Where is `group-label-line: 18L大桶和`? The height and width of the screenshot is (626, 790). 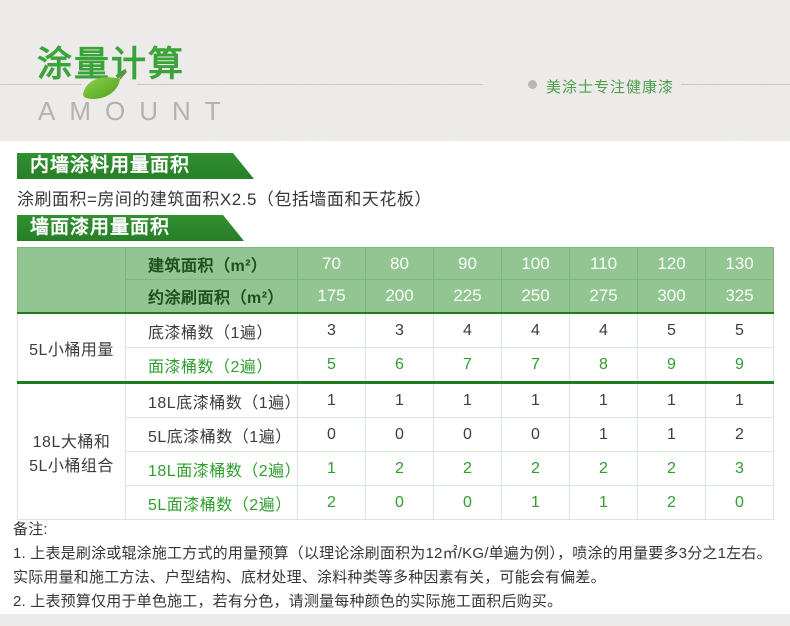
group-label-line: 18L大桶和 is located at coordinates (71, 442).